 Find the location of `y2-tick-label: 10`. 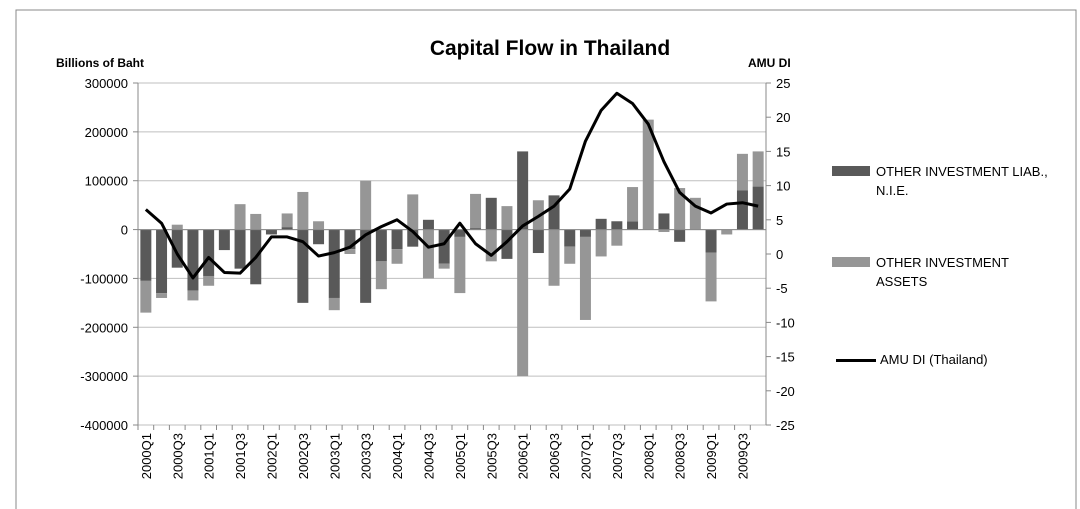

y2-tick-label: 10 is located at coordinates (783, 186).